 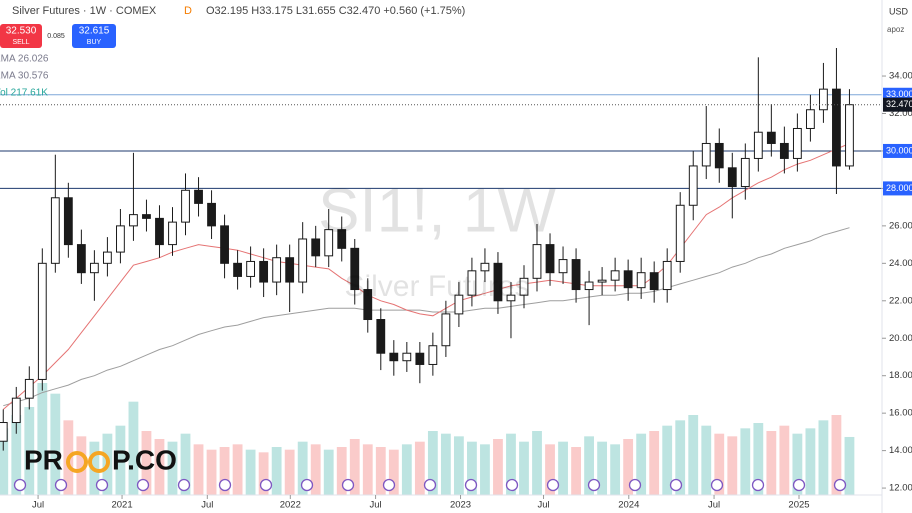 What do you see at coordinates (899, 150) in the screenshot?
I see `level-label: 30.000` at bounding box center [899, 150].